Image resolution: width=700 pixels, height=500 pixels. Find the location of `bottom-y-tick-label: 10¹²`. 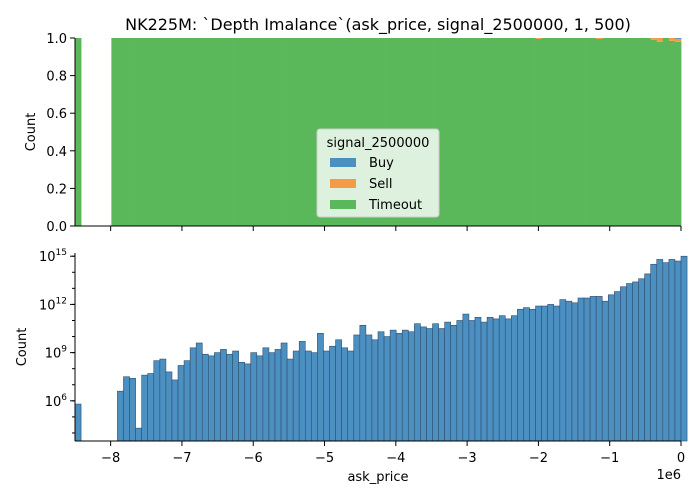

bottom-y-tick-label: 10¹² is located at coordinates (53, 304).